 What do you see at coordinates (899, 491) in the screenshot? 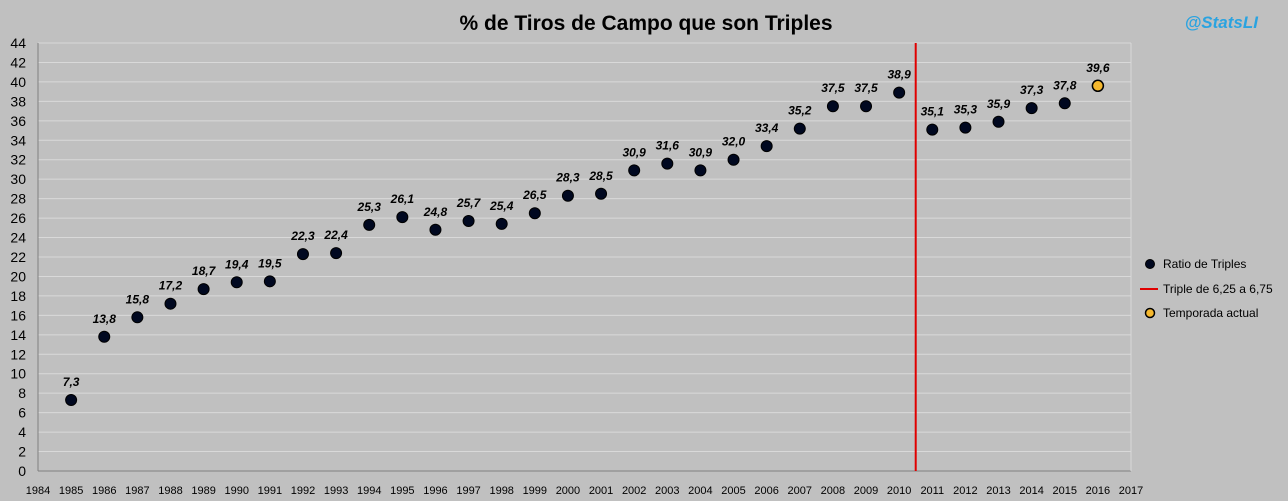
I see `x-tick-label: 2010` at bounding box center [899, 491].